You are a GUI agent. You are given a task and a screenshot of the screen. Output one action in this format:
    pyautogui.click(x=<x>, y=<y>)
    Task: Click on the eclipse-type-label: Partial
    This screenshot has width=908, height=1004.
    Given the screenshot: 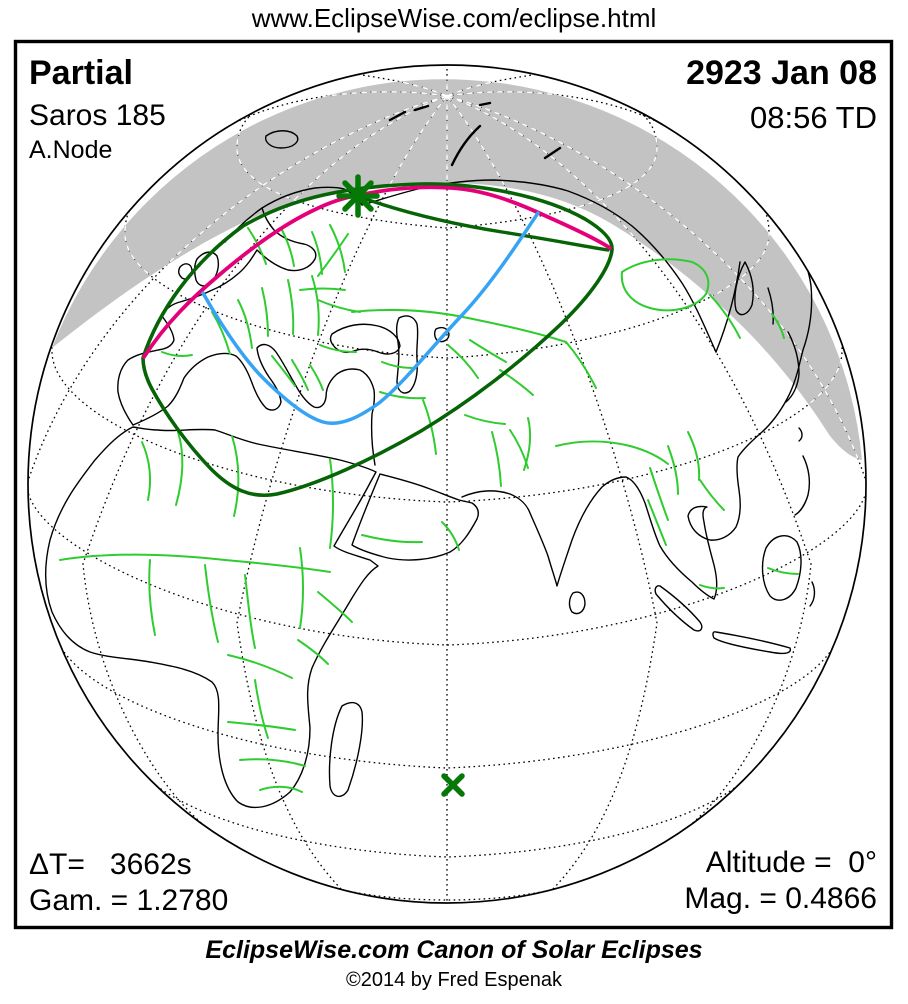 What is the action you would take?
    pyautogui.click(x=81, y=73)
    